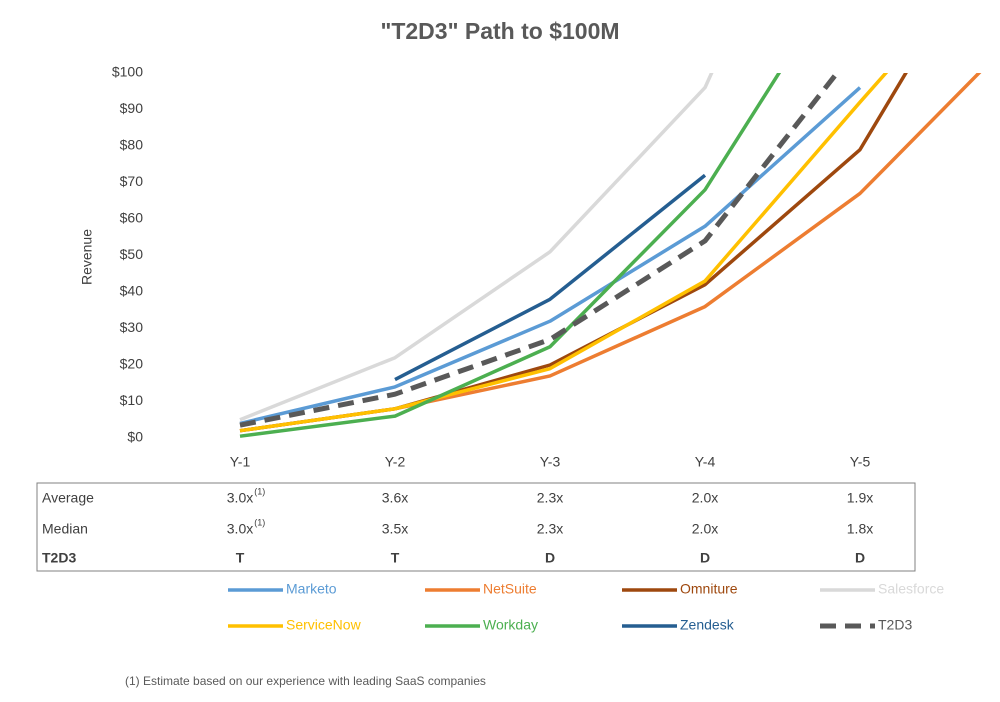 The height and width of the screenshot is (702, 1000). Describe the element at coordinates (59, 558) in the screenshot. I see `row-label: T2D3` at that location.